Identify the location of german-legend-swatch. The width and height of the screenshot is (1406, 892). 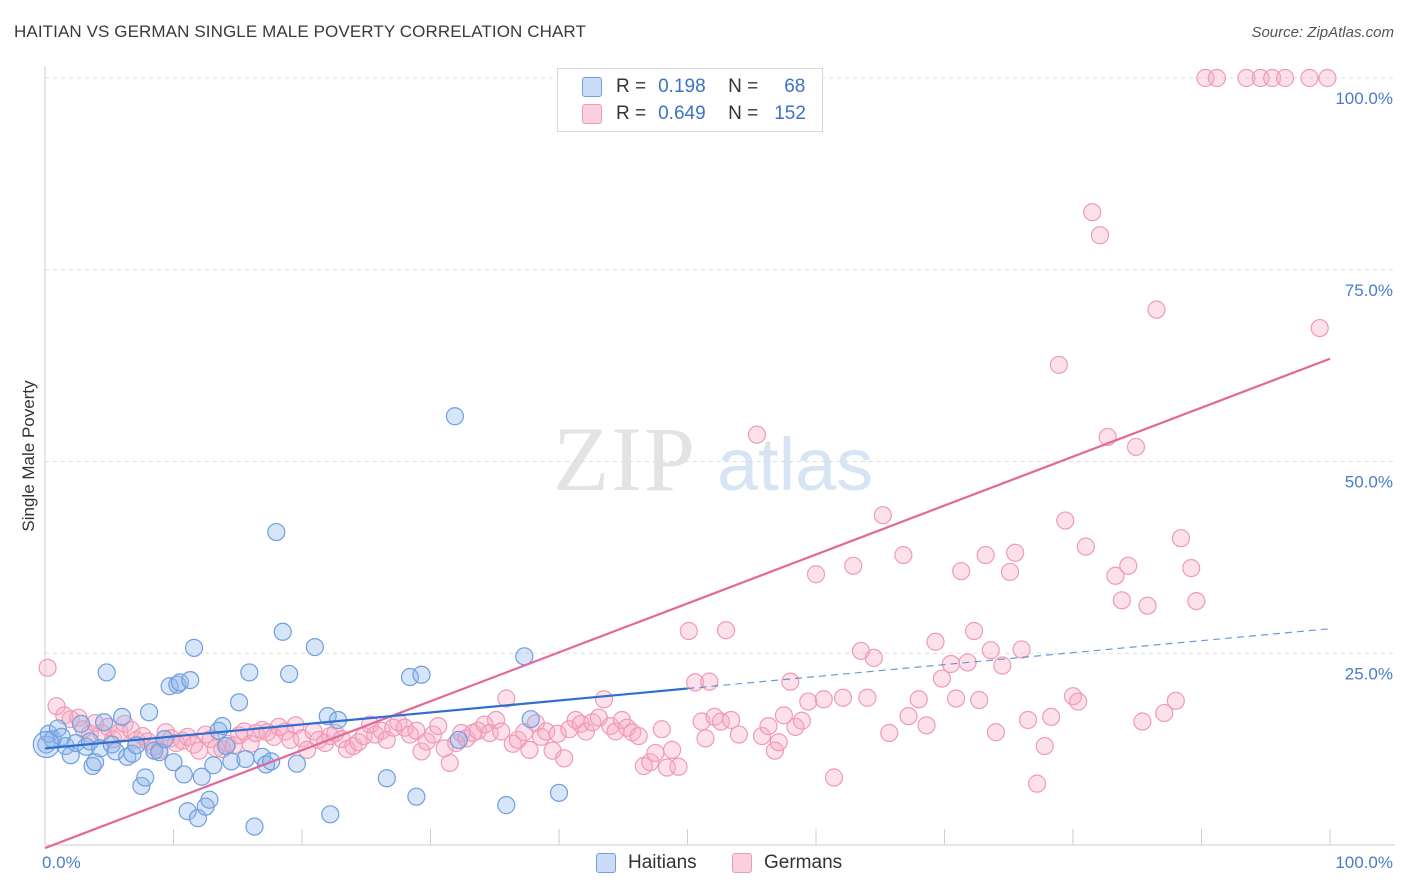
(742, 863).